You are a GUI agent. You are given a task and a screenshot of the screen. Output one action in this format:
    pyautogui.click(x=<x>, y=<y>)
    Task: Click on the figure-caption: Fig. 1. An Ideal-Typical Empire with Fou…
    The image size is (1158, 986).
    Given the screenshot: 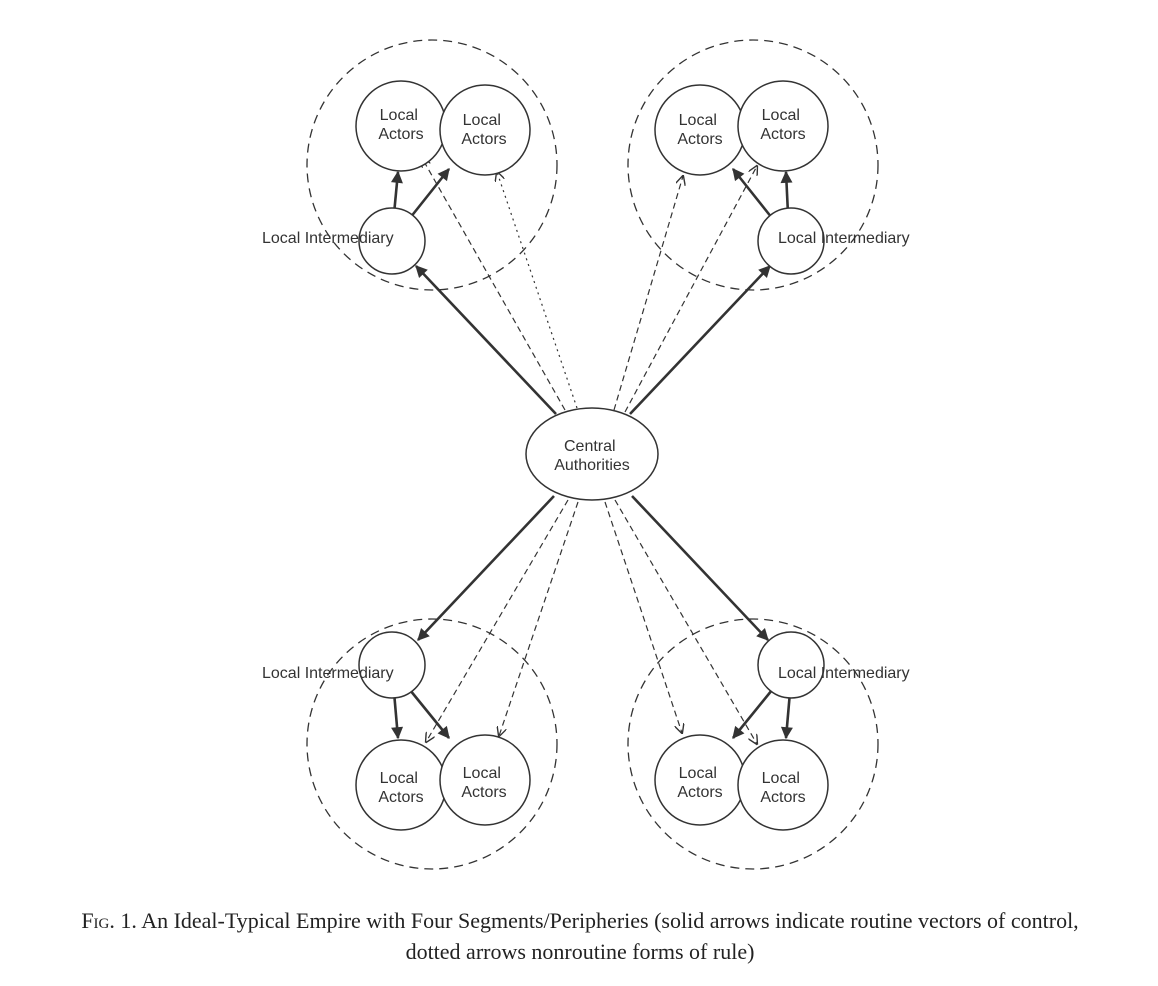 What is the action you would take?
    pyautogui.click(x=580, y=936)
    